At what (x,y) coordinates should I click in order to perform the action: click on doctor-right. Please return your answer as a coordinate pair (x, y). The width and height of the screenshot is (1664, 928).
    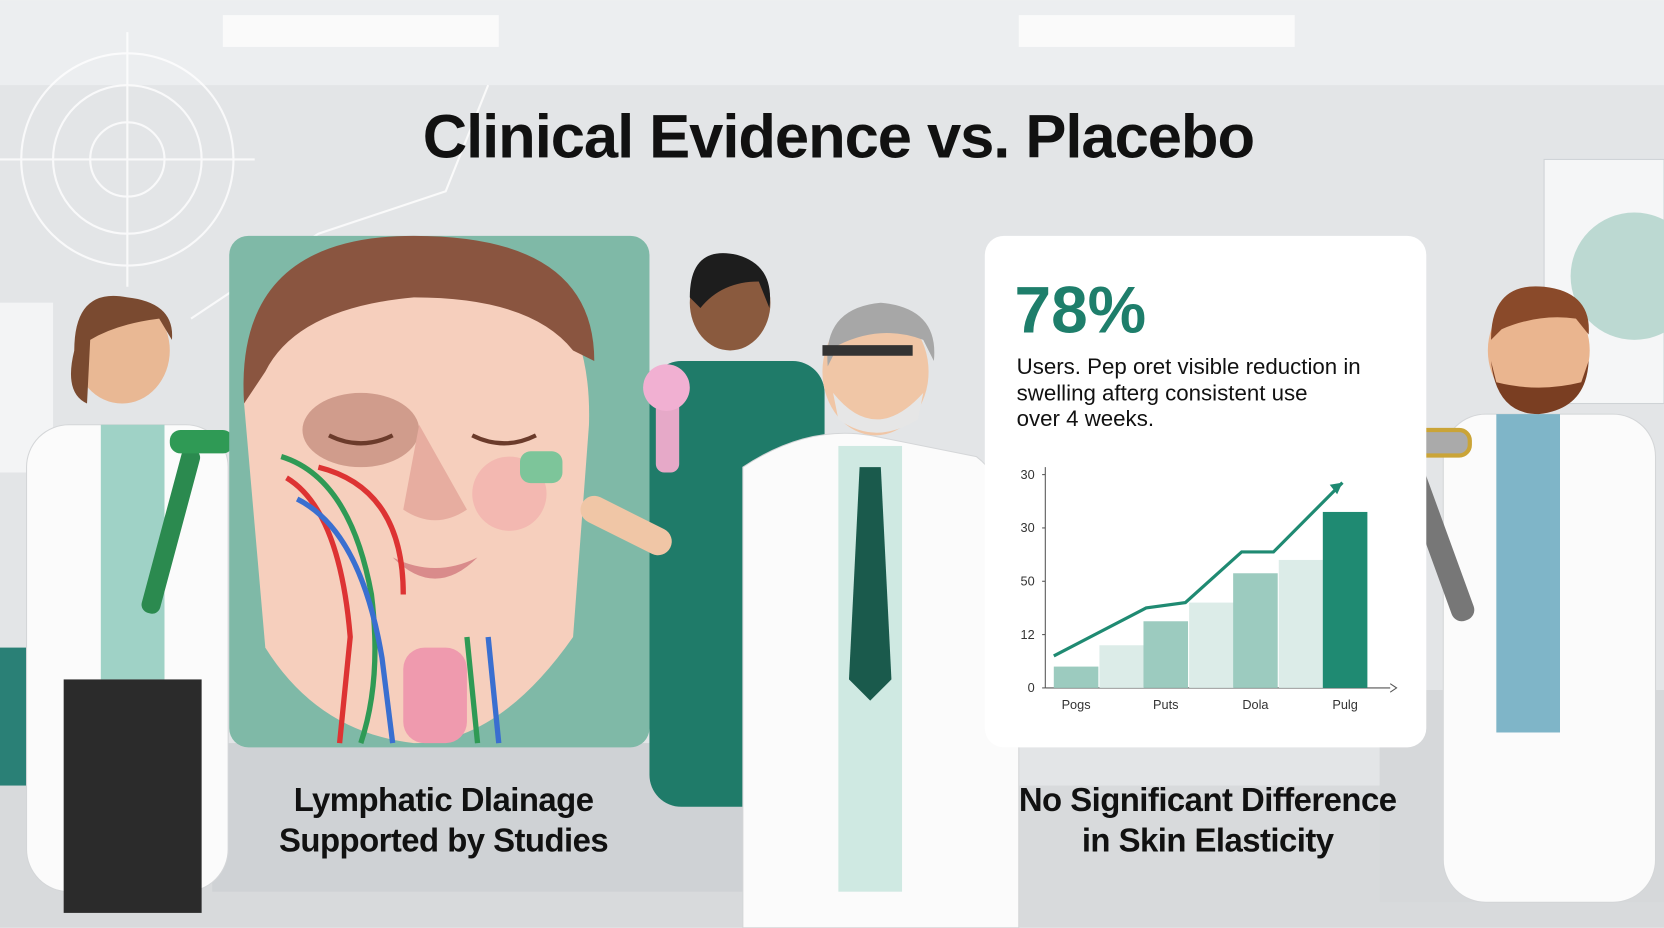
    Looking at the image, I should click on (1525, 594).